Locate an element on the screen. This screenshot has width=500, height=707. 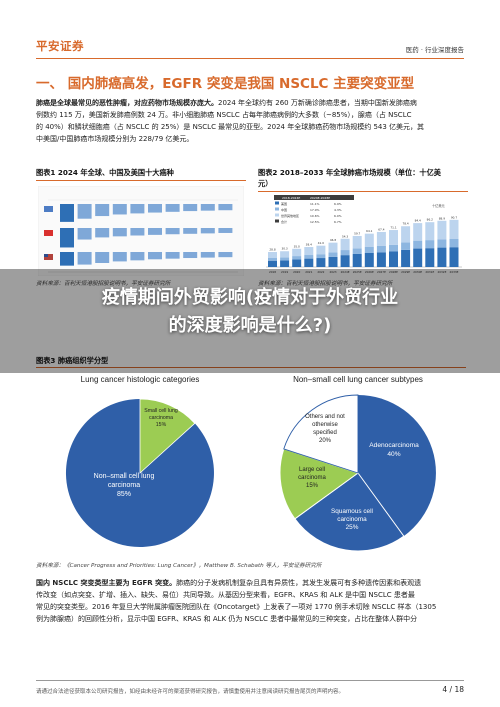
figure2-data-label: 88.9 is located at coordinates (442, 218).